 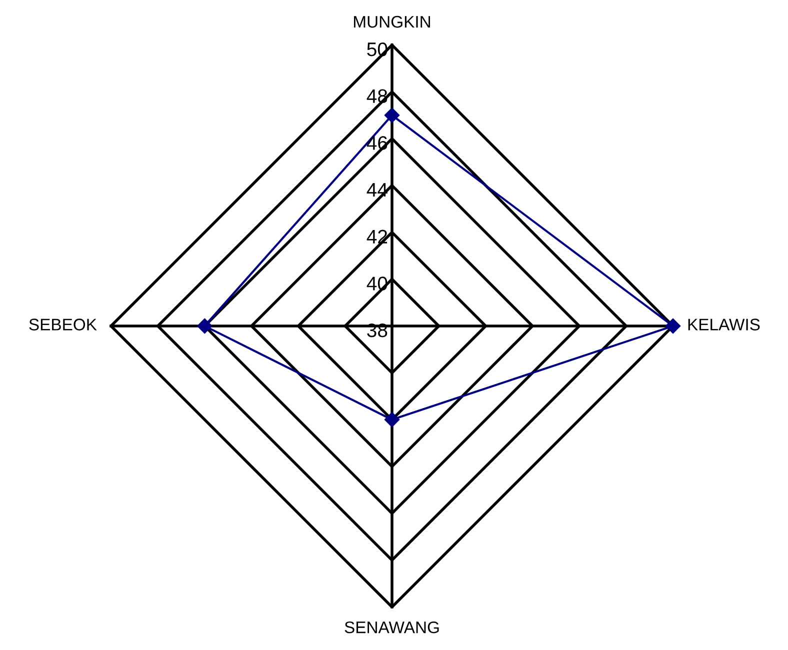 What do you see at coordinates (391, 627) in the screenshot?
I see `spoke-label: SENAWANG` at bounding box center [391, 627].